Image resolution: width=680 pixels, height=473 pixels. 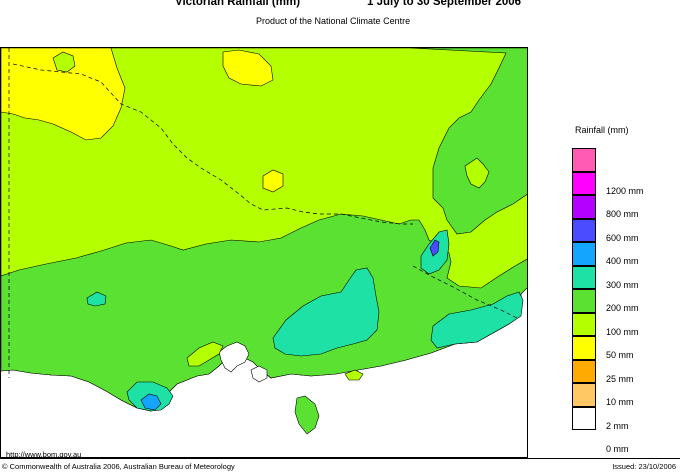 I want to click on legend-label: 0 mm, so click(x=617, y=449).